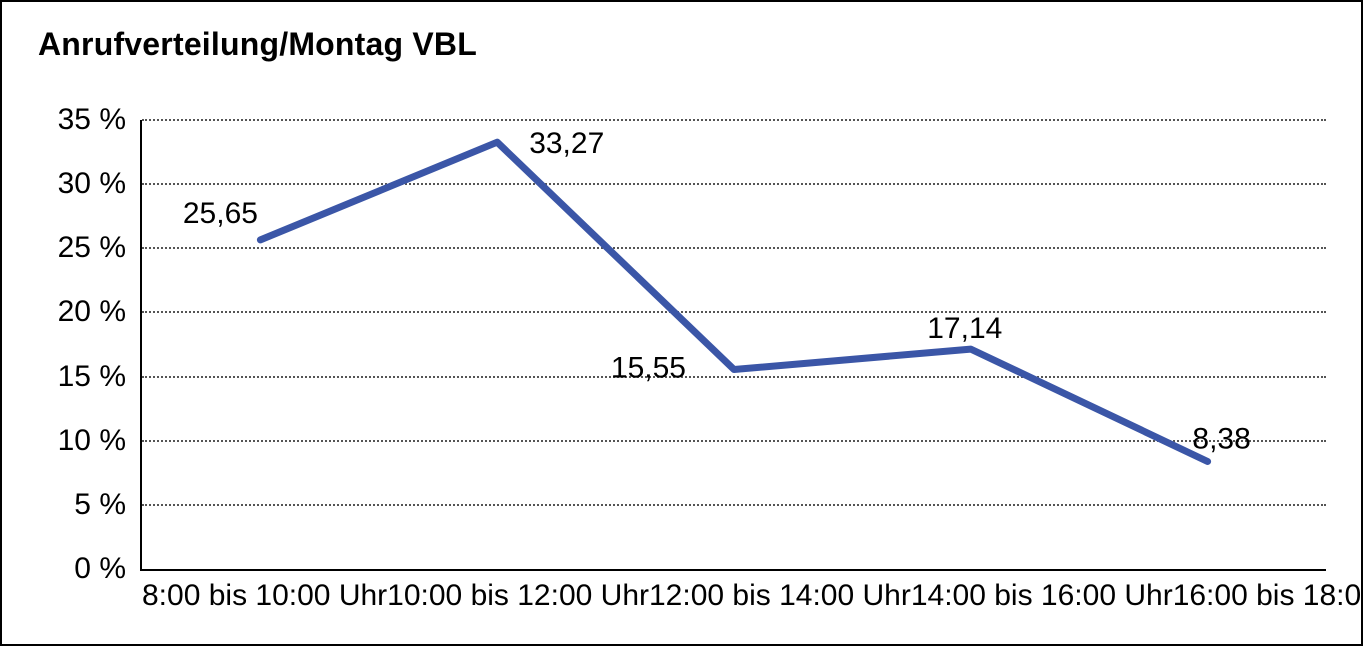 This screenshot has height=646, width=1363. I want to click on data-point-label: 33,27, so click(566, 143).